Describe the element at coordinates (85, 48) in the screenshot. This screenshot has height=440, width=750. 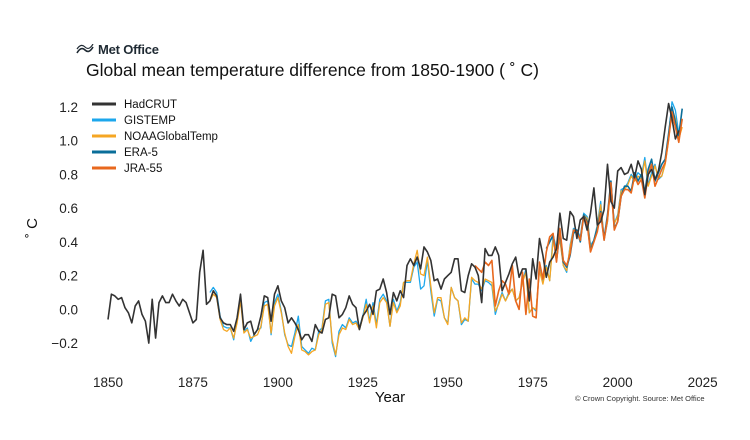
I see `met-office-swoosh-icon` at that location.